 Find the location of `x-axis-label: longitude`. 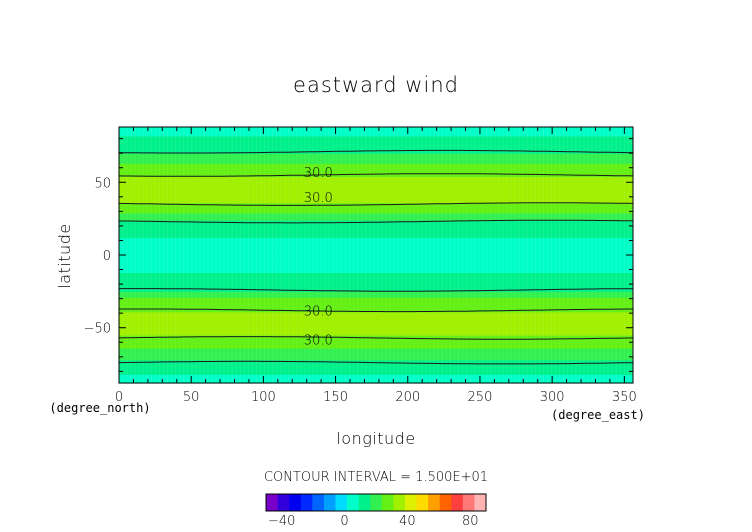

x-axis-label: longitude is located at coordinates (375, 438).